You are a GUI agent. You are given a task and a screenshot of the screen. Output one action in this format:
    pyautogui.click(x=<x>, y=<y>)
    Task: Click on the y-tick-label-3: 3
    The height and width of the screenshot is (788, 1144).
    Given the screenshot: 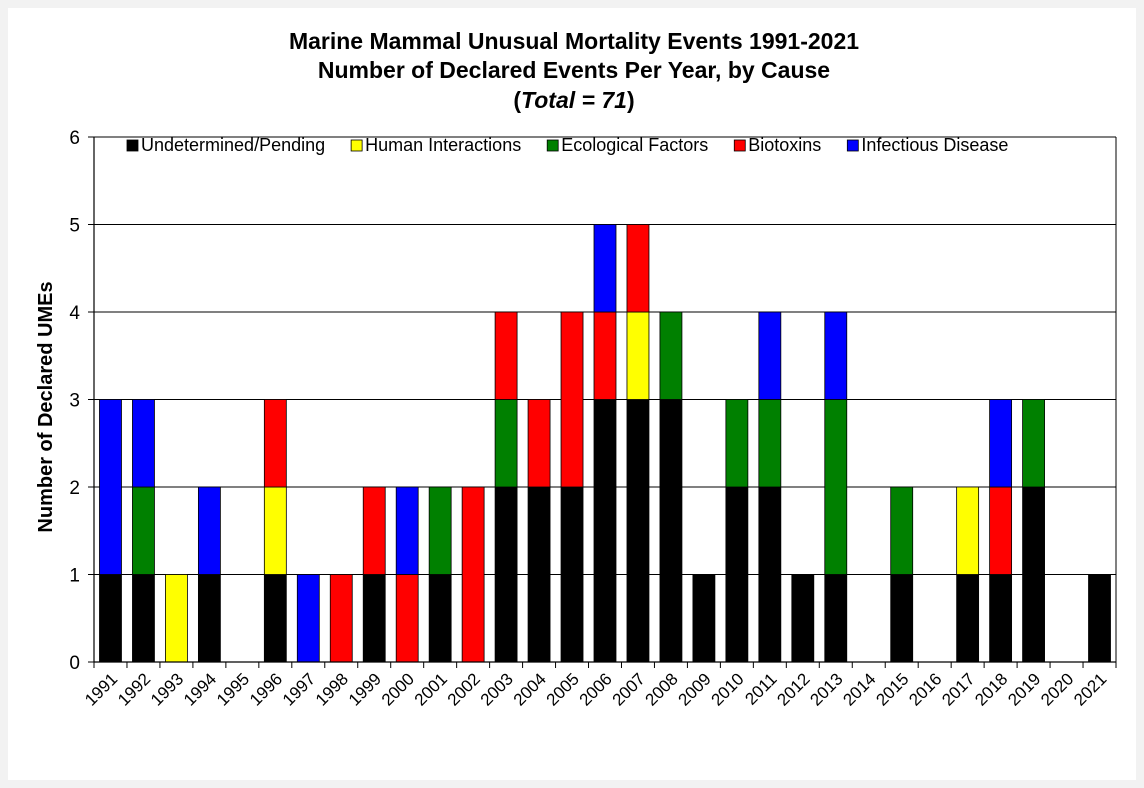 What is the action you would take?
    pyautogui.click(x=74, y=401)
    